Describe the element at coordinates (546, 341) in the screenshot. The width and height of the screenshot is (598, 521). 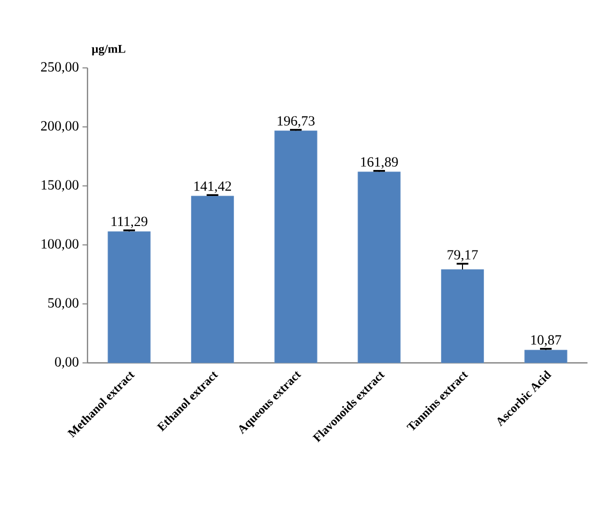
I see `data-label: 10,87` at that location.